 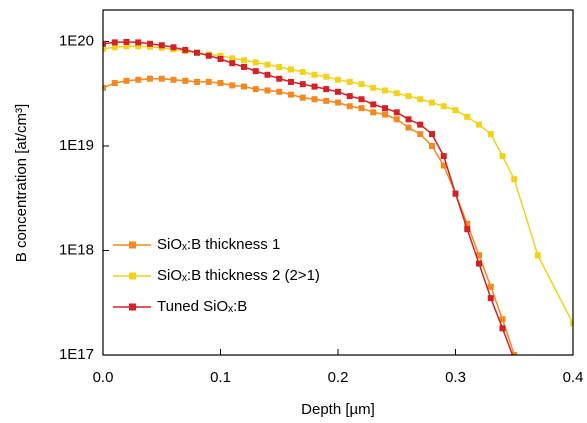 I want to click on y-tick-label: 1E19, so click(x=76, y=145).